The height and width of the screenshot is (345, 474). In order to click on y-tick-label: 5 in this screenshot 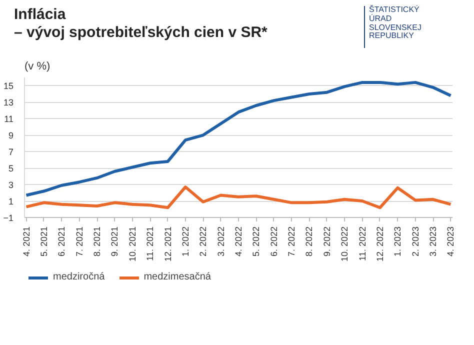, I will do `click(11, 169)`.